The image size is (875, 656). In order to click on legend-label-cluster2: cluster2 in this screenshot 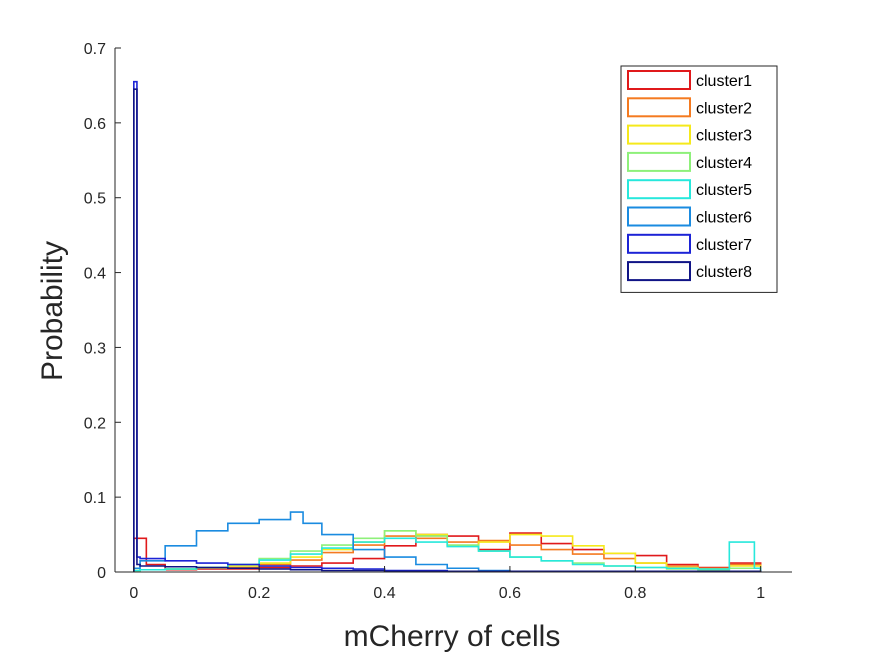, I will do `click(724, 108)`.